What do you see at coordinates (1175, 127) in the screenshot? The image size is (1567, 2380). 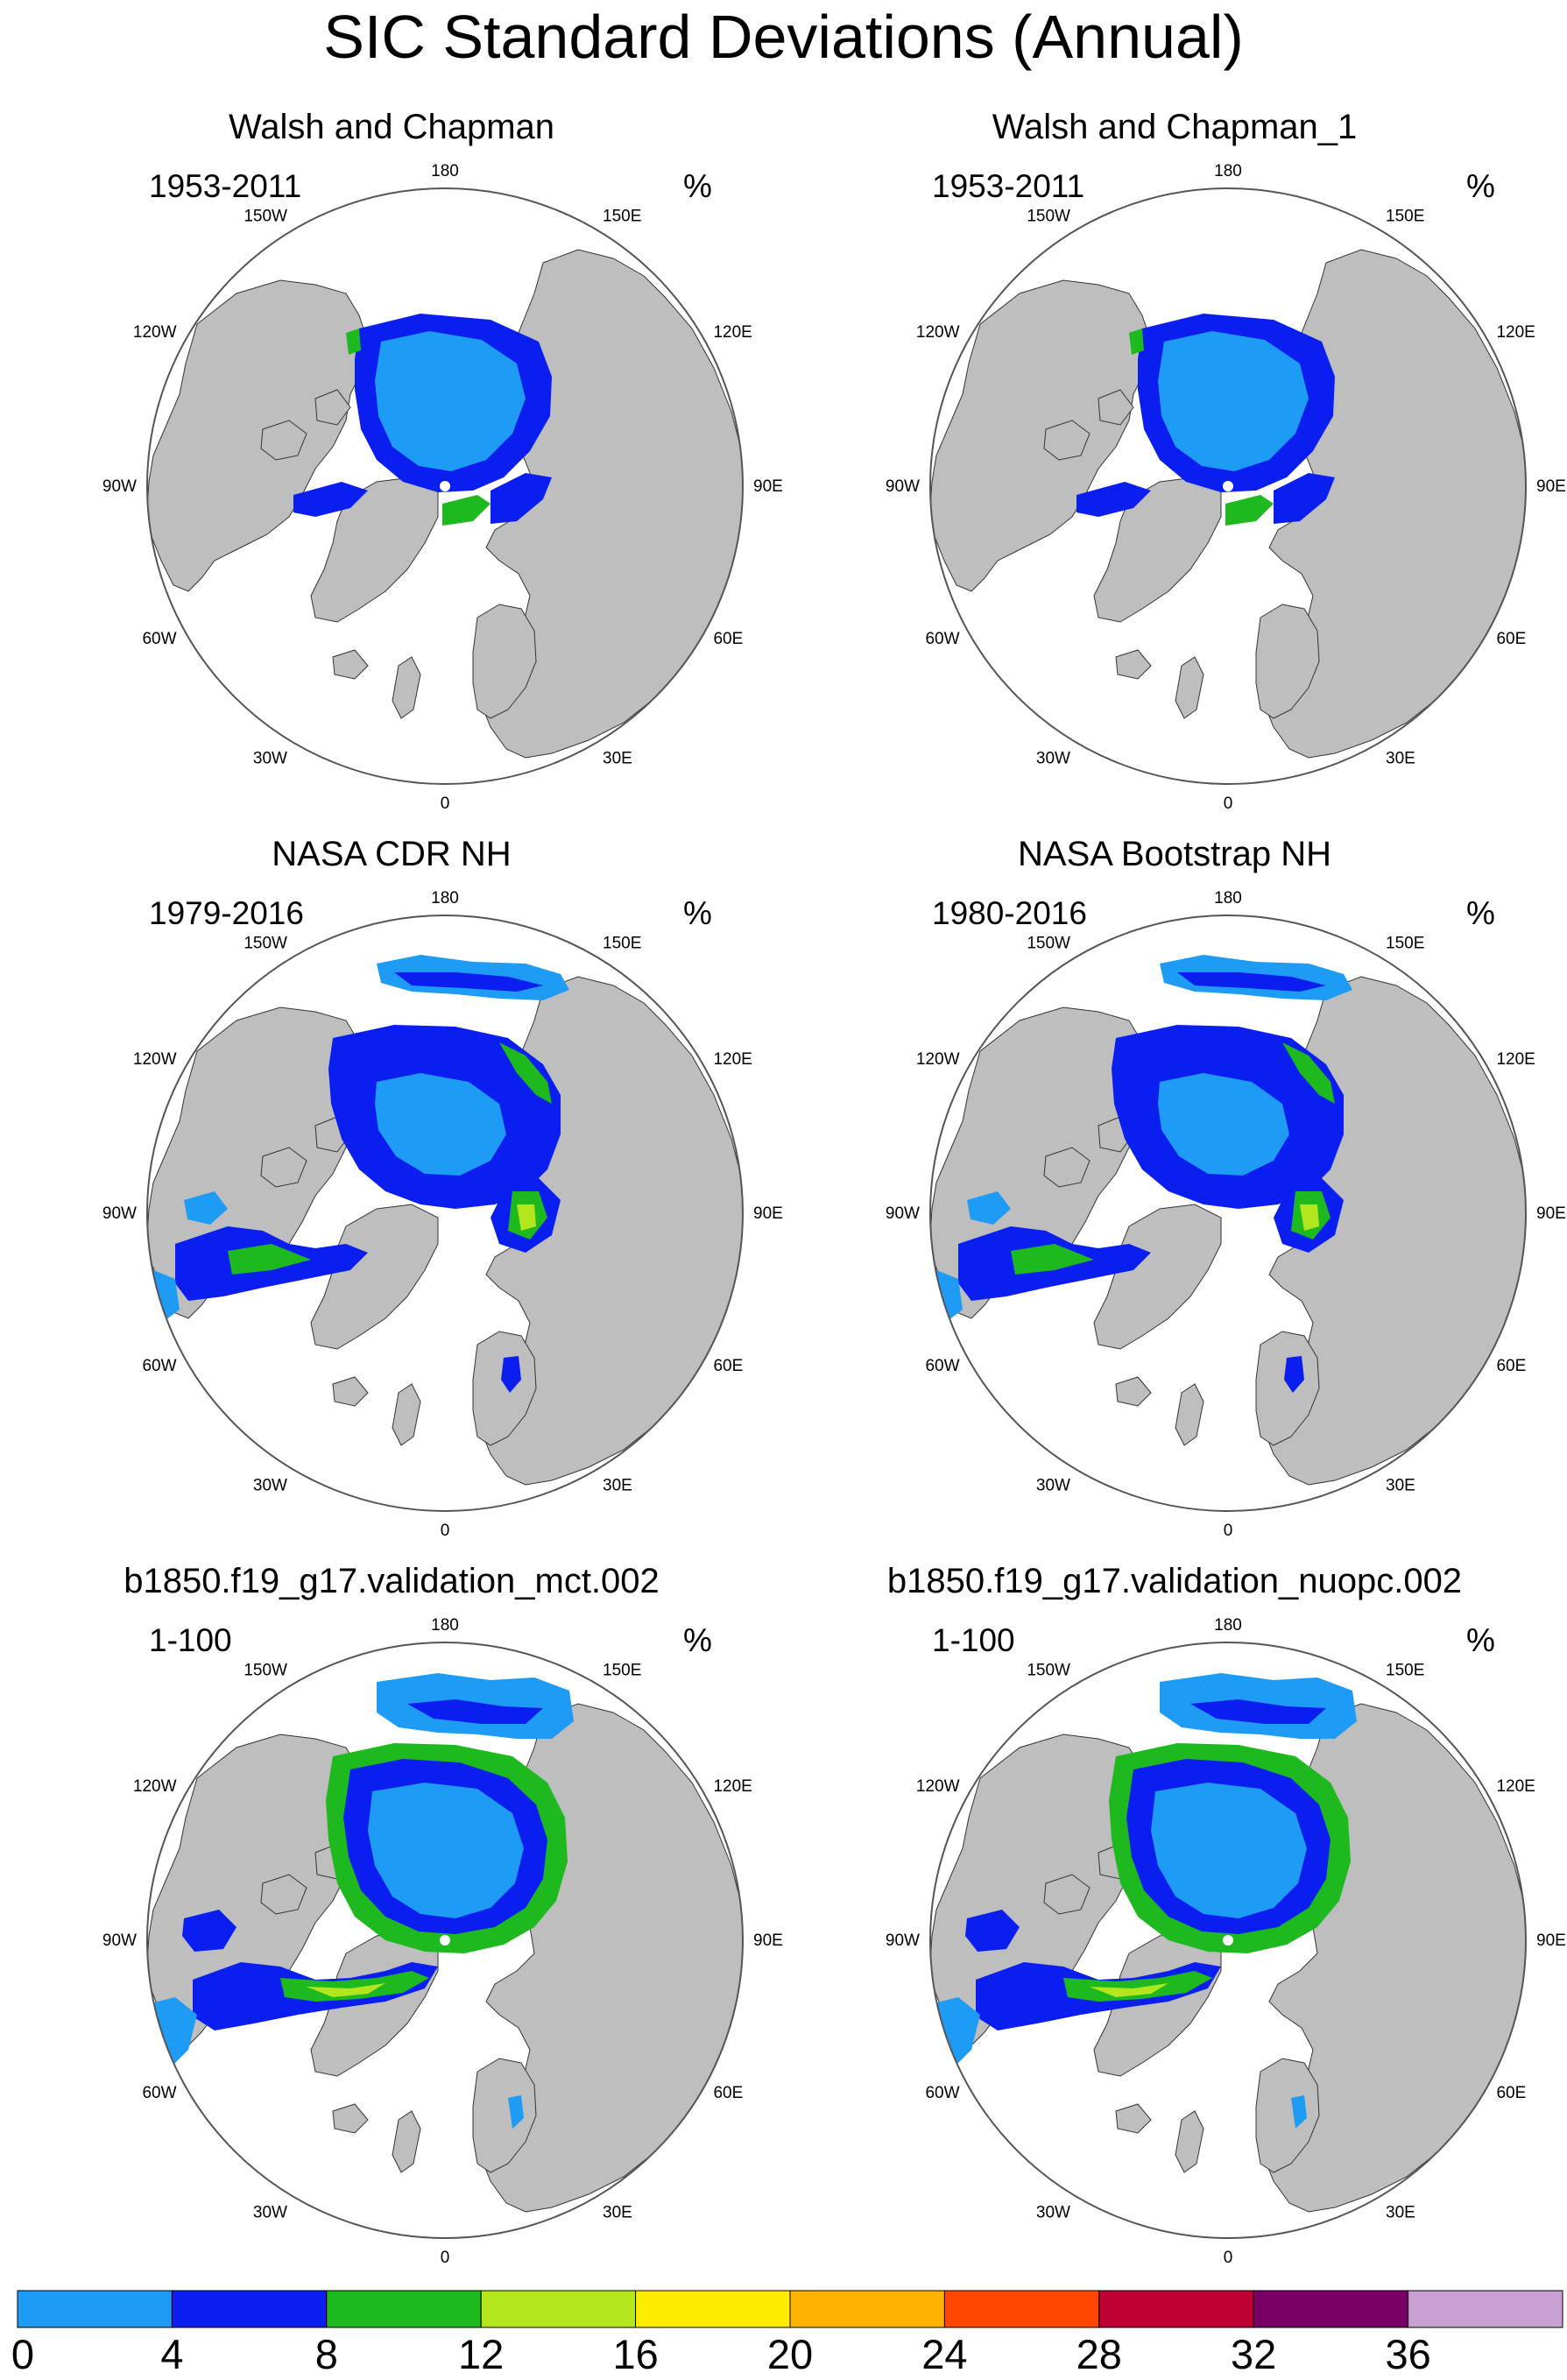 I see `panel-title: Walsh and Chapman_1` at bounding box center [1175, 127].